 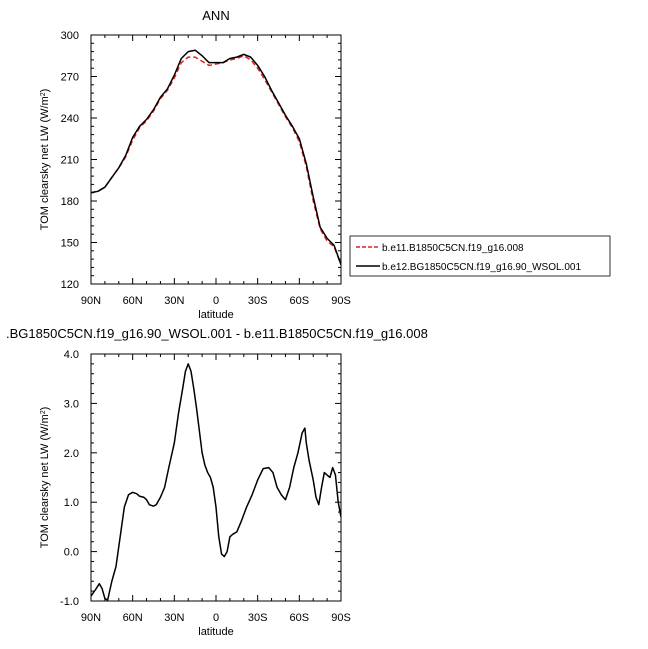 What do you see at coordinates (71, 454) in the screenshot?
I see `y-tick-label: 2.0` at bounding box center [71, 454].